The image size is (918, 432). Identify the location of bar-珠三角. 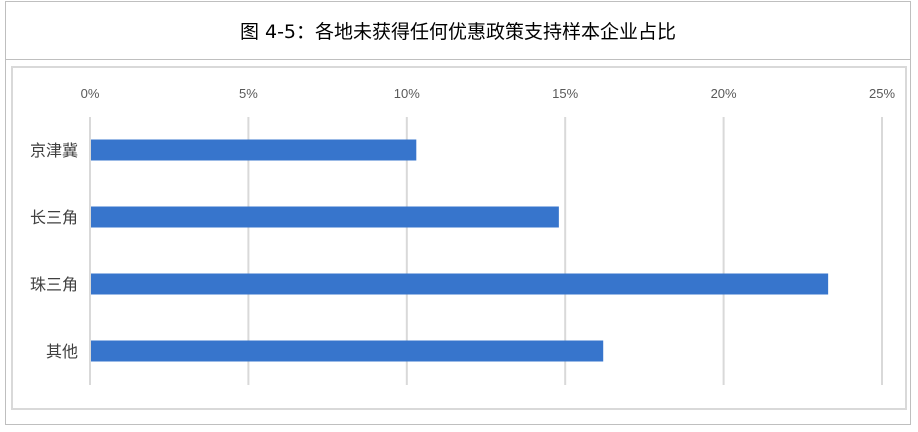
(460, 284).